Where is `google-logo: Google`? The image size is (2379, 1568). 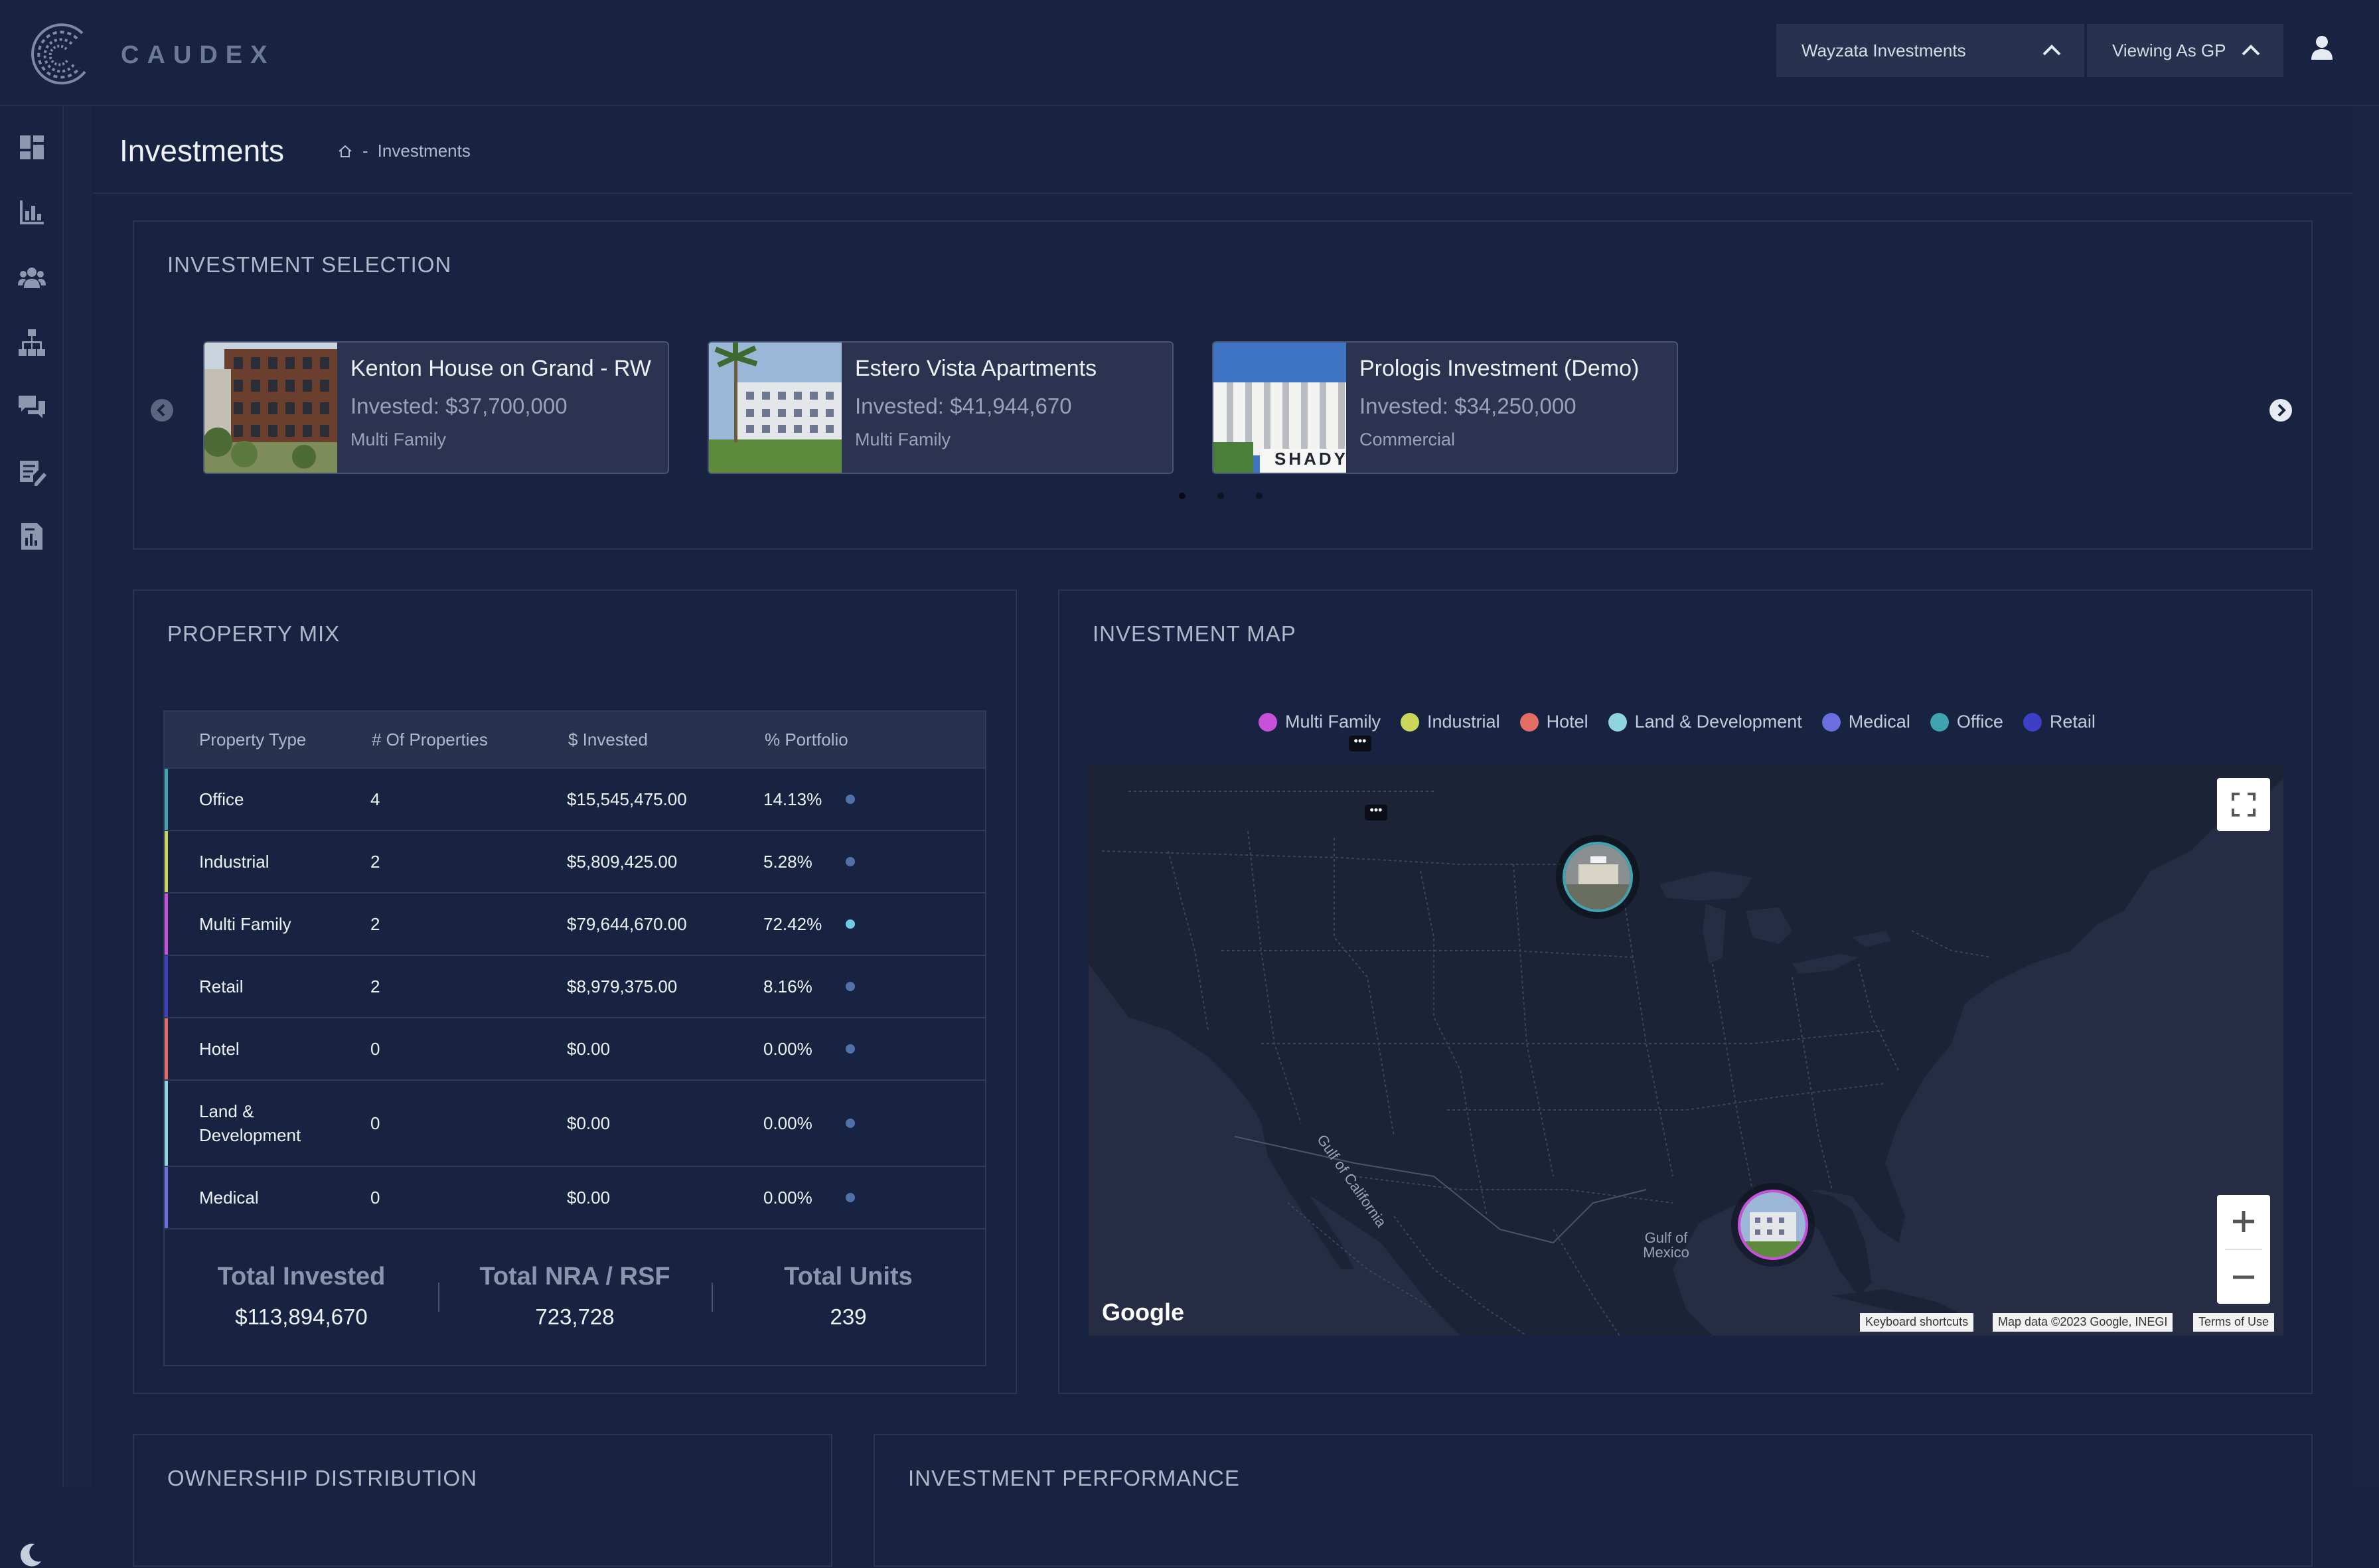
google-logo: Google is located at coordinates (1143, 1312).